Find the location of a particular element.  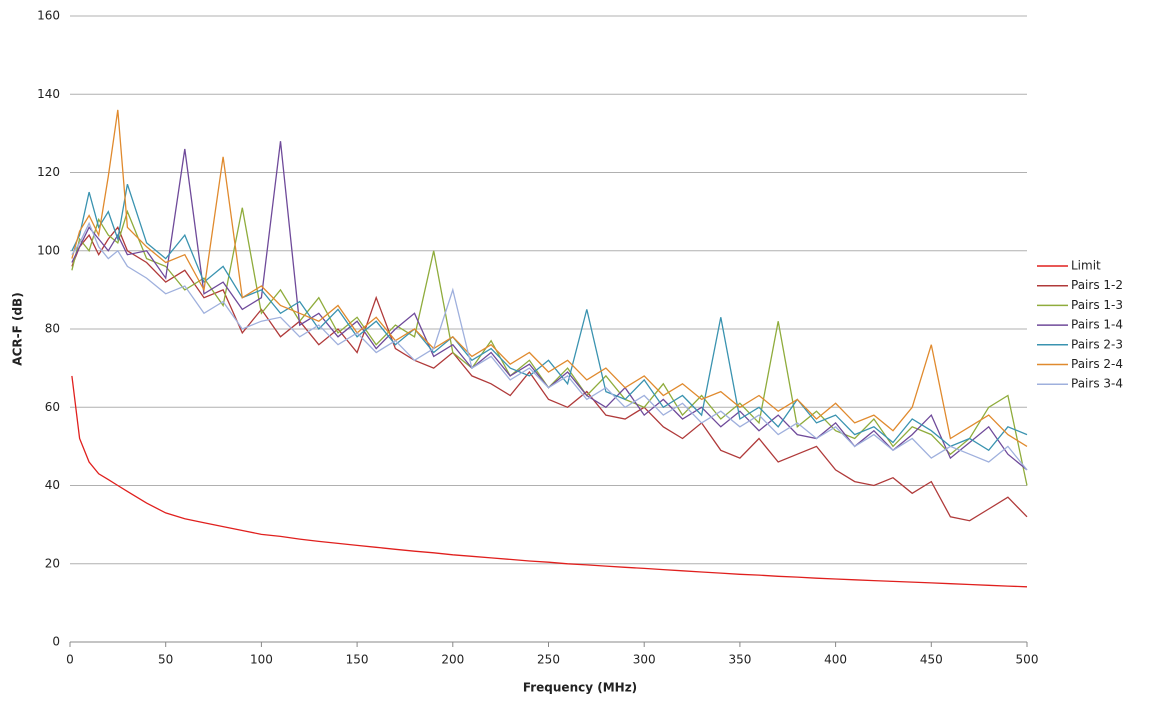

legend-label: Pairs 3-4 is located at coordinates (1097, 384).